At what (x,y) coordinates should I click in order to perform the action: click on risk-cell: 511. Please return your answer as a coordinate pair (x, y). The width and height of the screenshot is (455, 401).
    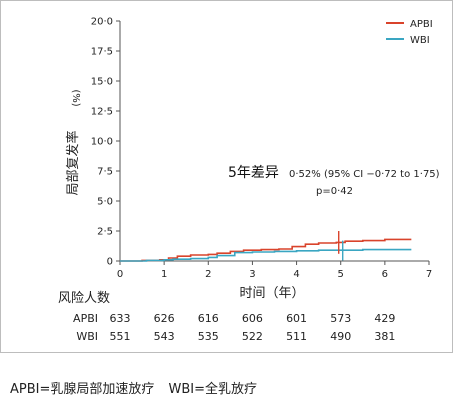
    Looking at the image, I should click on (297, 336).